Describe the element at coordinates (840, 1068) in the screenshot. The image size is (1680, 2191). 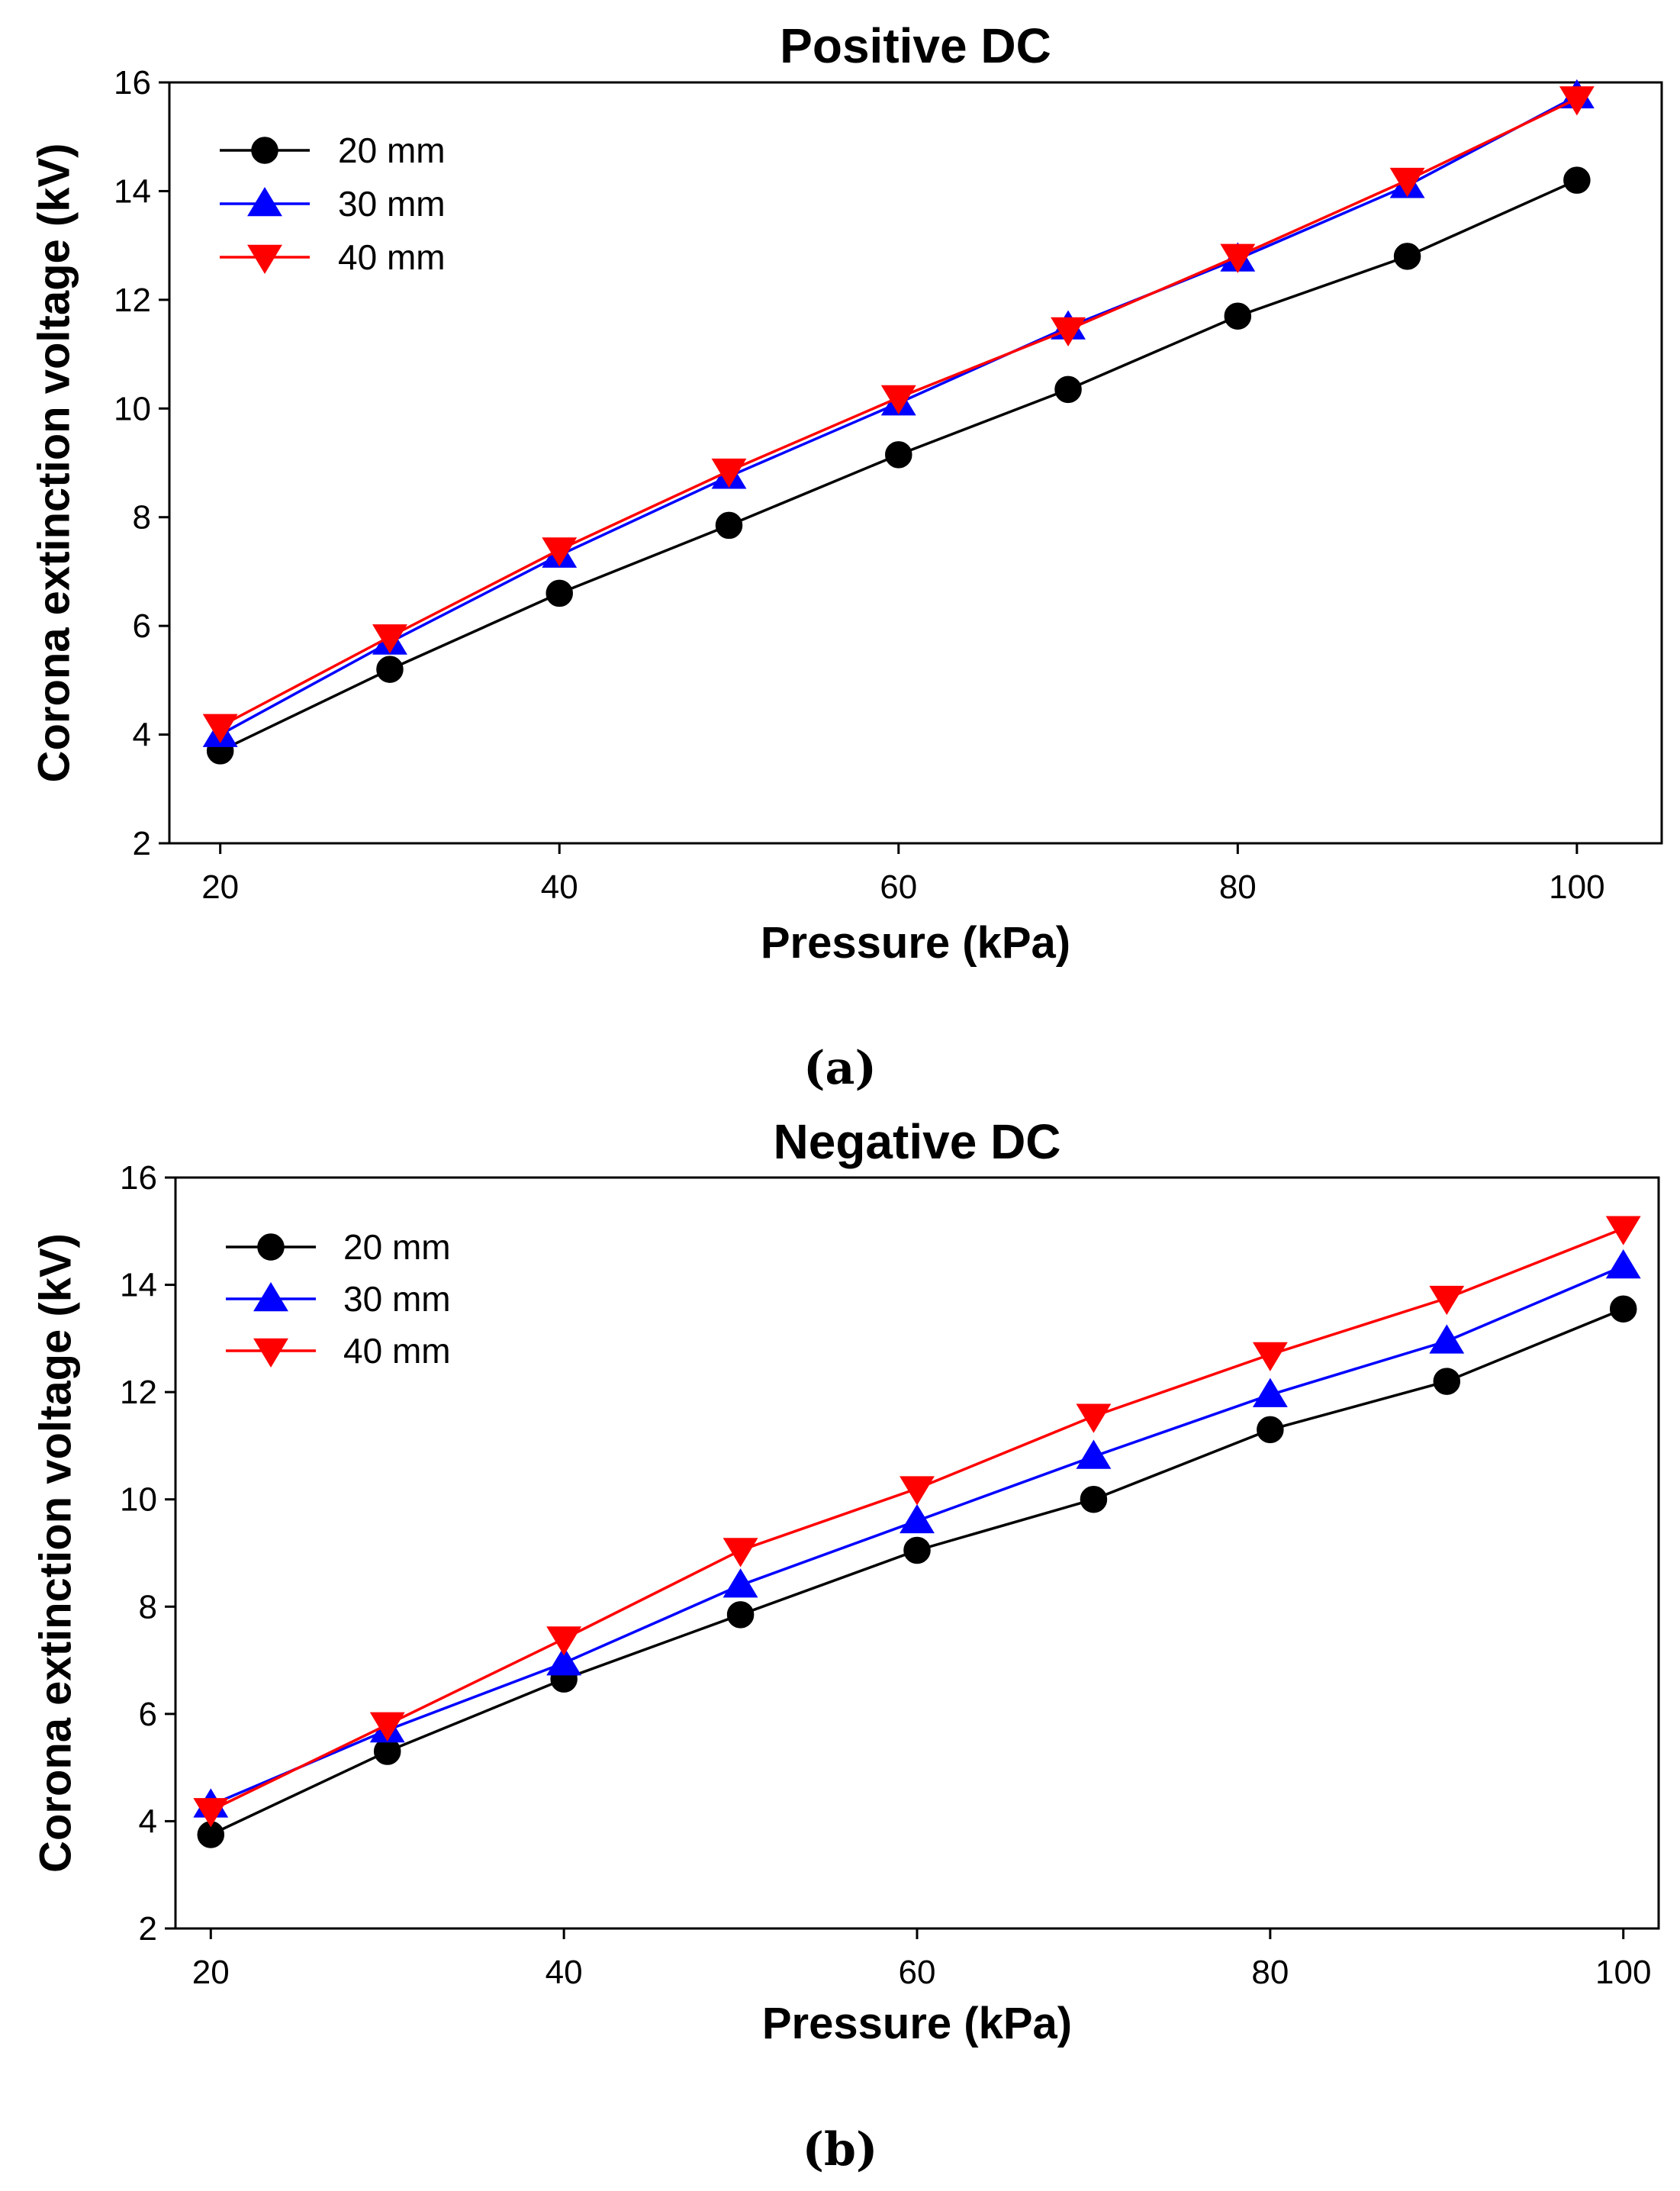
I see `panel-label: (a)` at that location.